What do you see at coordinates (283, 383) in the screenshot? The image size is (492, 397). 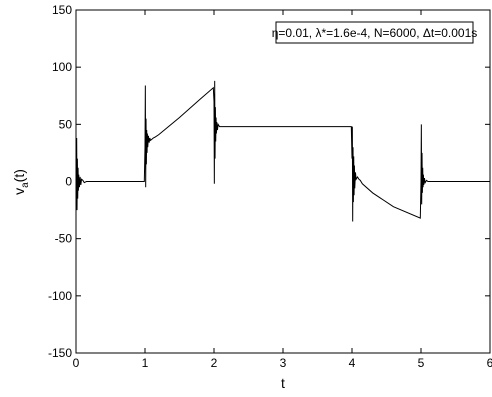 I see `x-axis-label: t` at bounding box center [283, 383].